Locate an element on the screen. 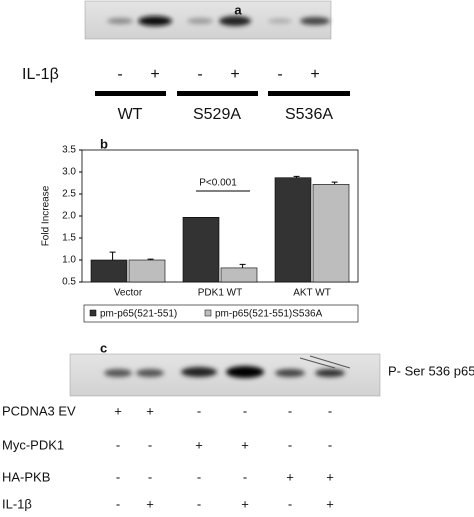 This screenshot has height=517, width=474. y-tick-label: 2.5 is located at coordinates (69, 194).